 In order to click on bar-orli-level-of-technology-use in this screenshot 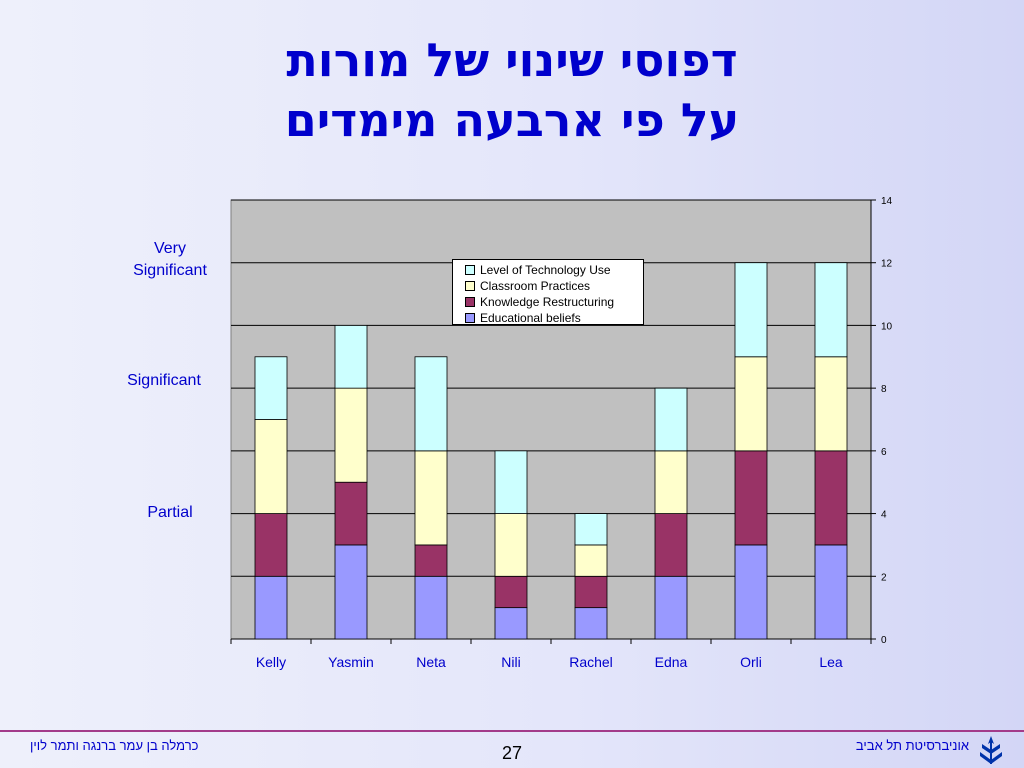, I will do `click(751, 310)`.